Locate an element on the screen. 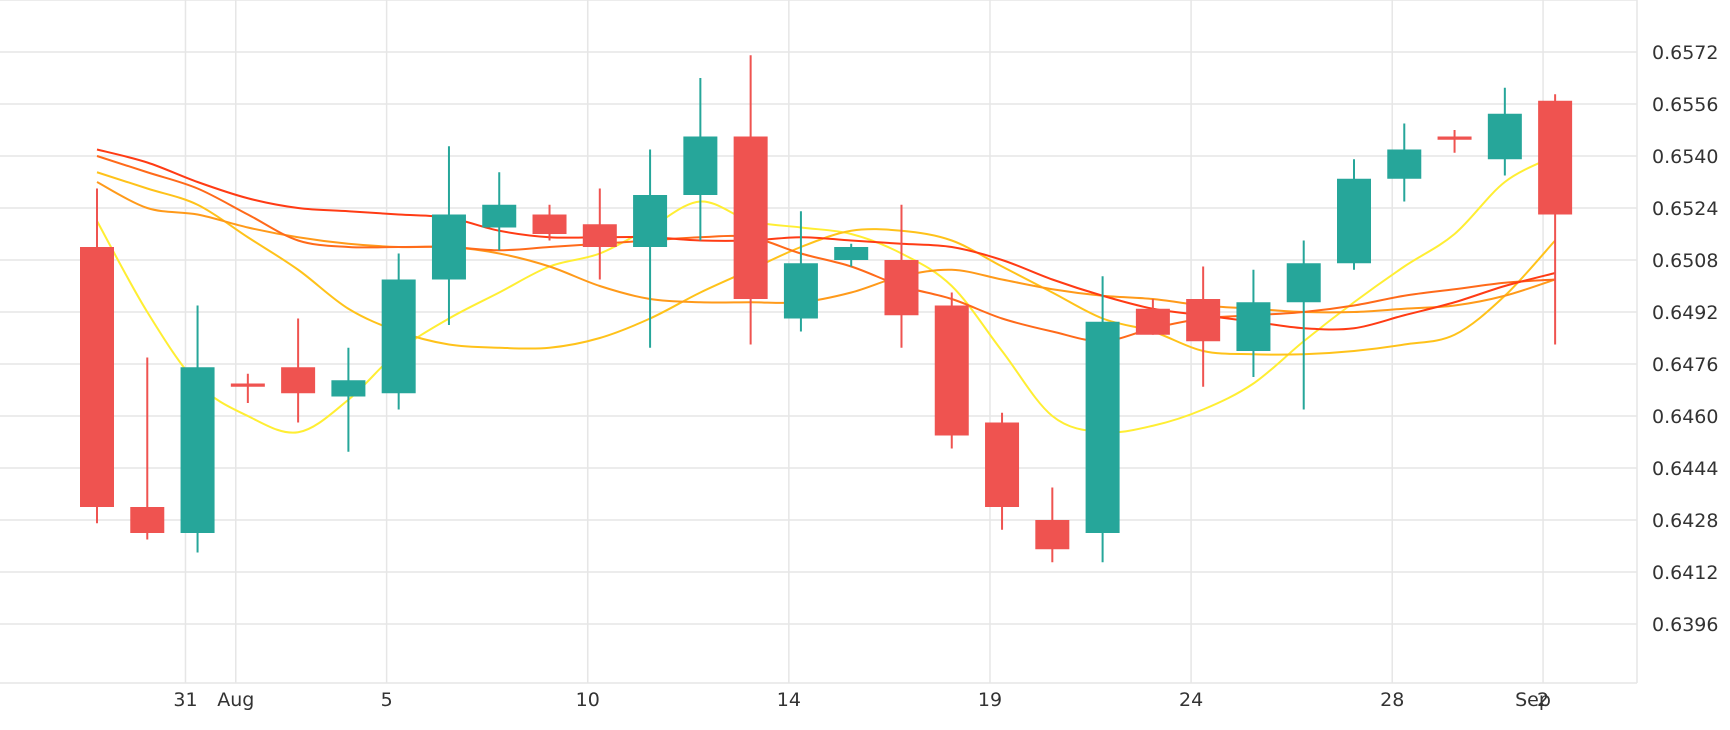 The width and height of the screenshot is (1730, 730). x-tick-label: 28 is located at coordinates (1392, 700).